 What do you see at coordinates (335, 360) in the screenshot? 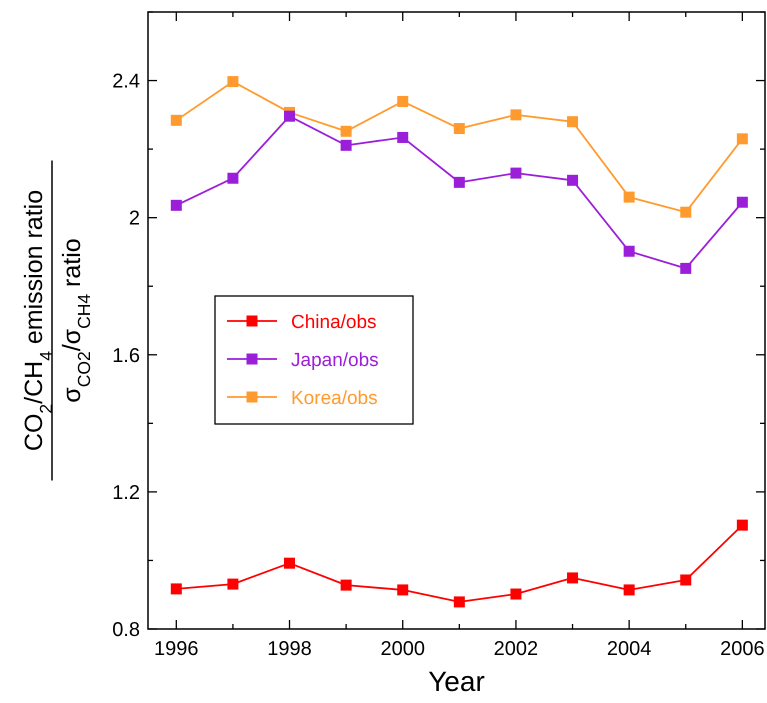
I see `legend-label: Japan/obs` at bounding box center [335, 360].